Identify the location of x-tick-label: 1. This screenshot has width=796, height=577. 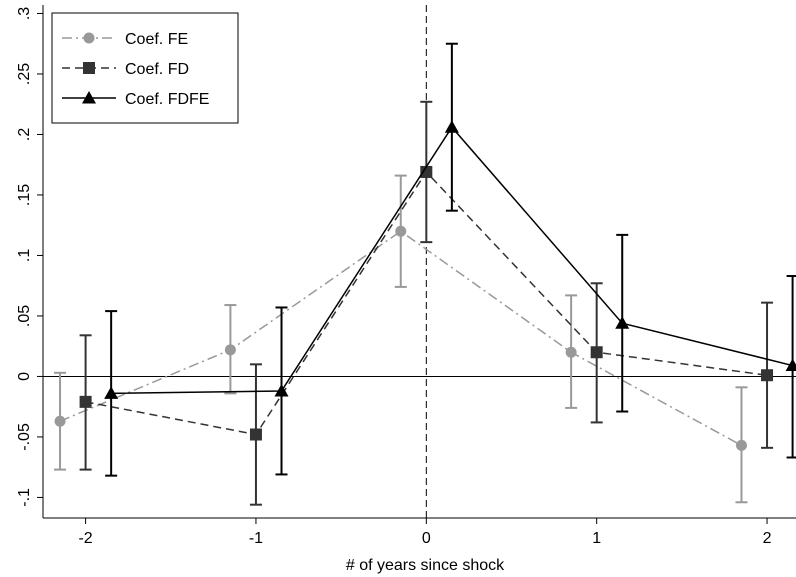
(596, 538).